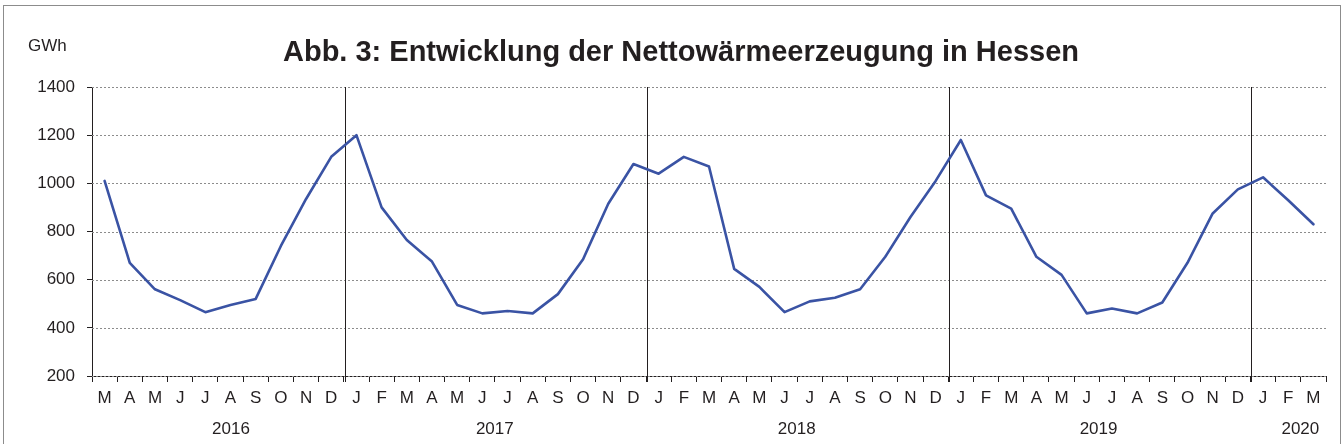  I want to click on x2-tick-label: 2019, so click(1098, 428).